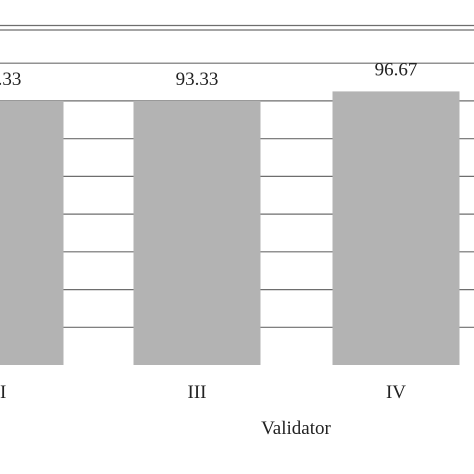 This screenshot has width=474, height=474. I want to click on data-label-IV: 96.67, so click(396, 69).